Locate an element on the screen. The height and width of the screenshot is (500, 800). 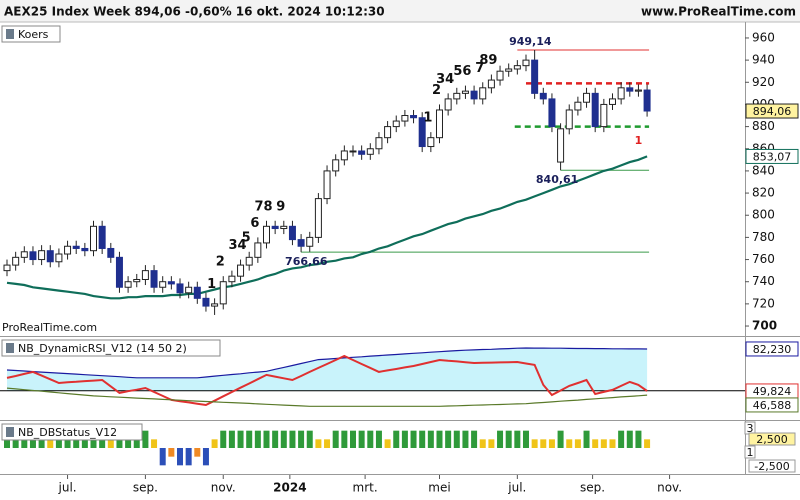
last-value-label: 894,06 is located at coordinates (772, 111).